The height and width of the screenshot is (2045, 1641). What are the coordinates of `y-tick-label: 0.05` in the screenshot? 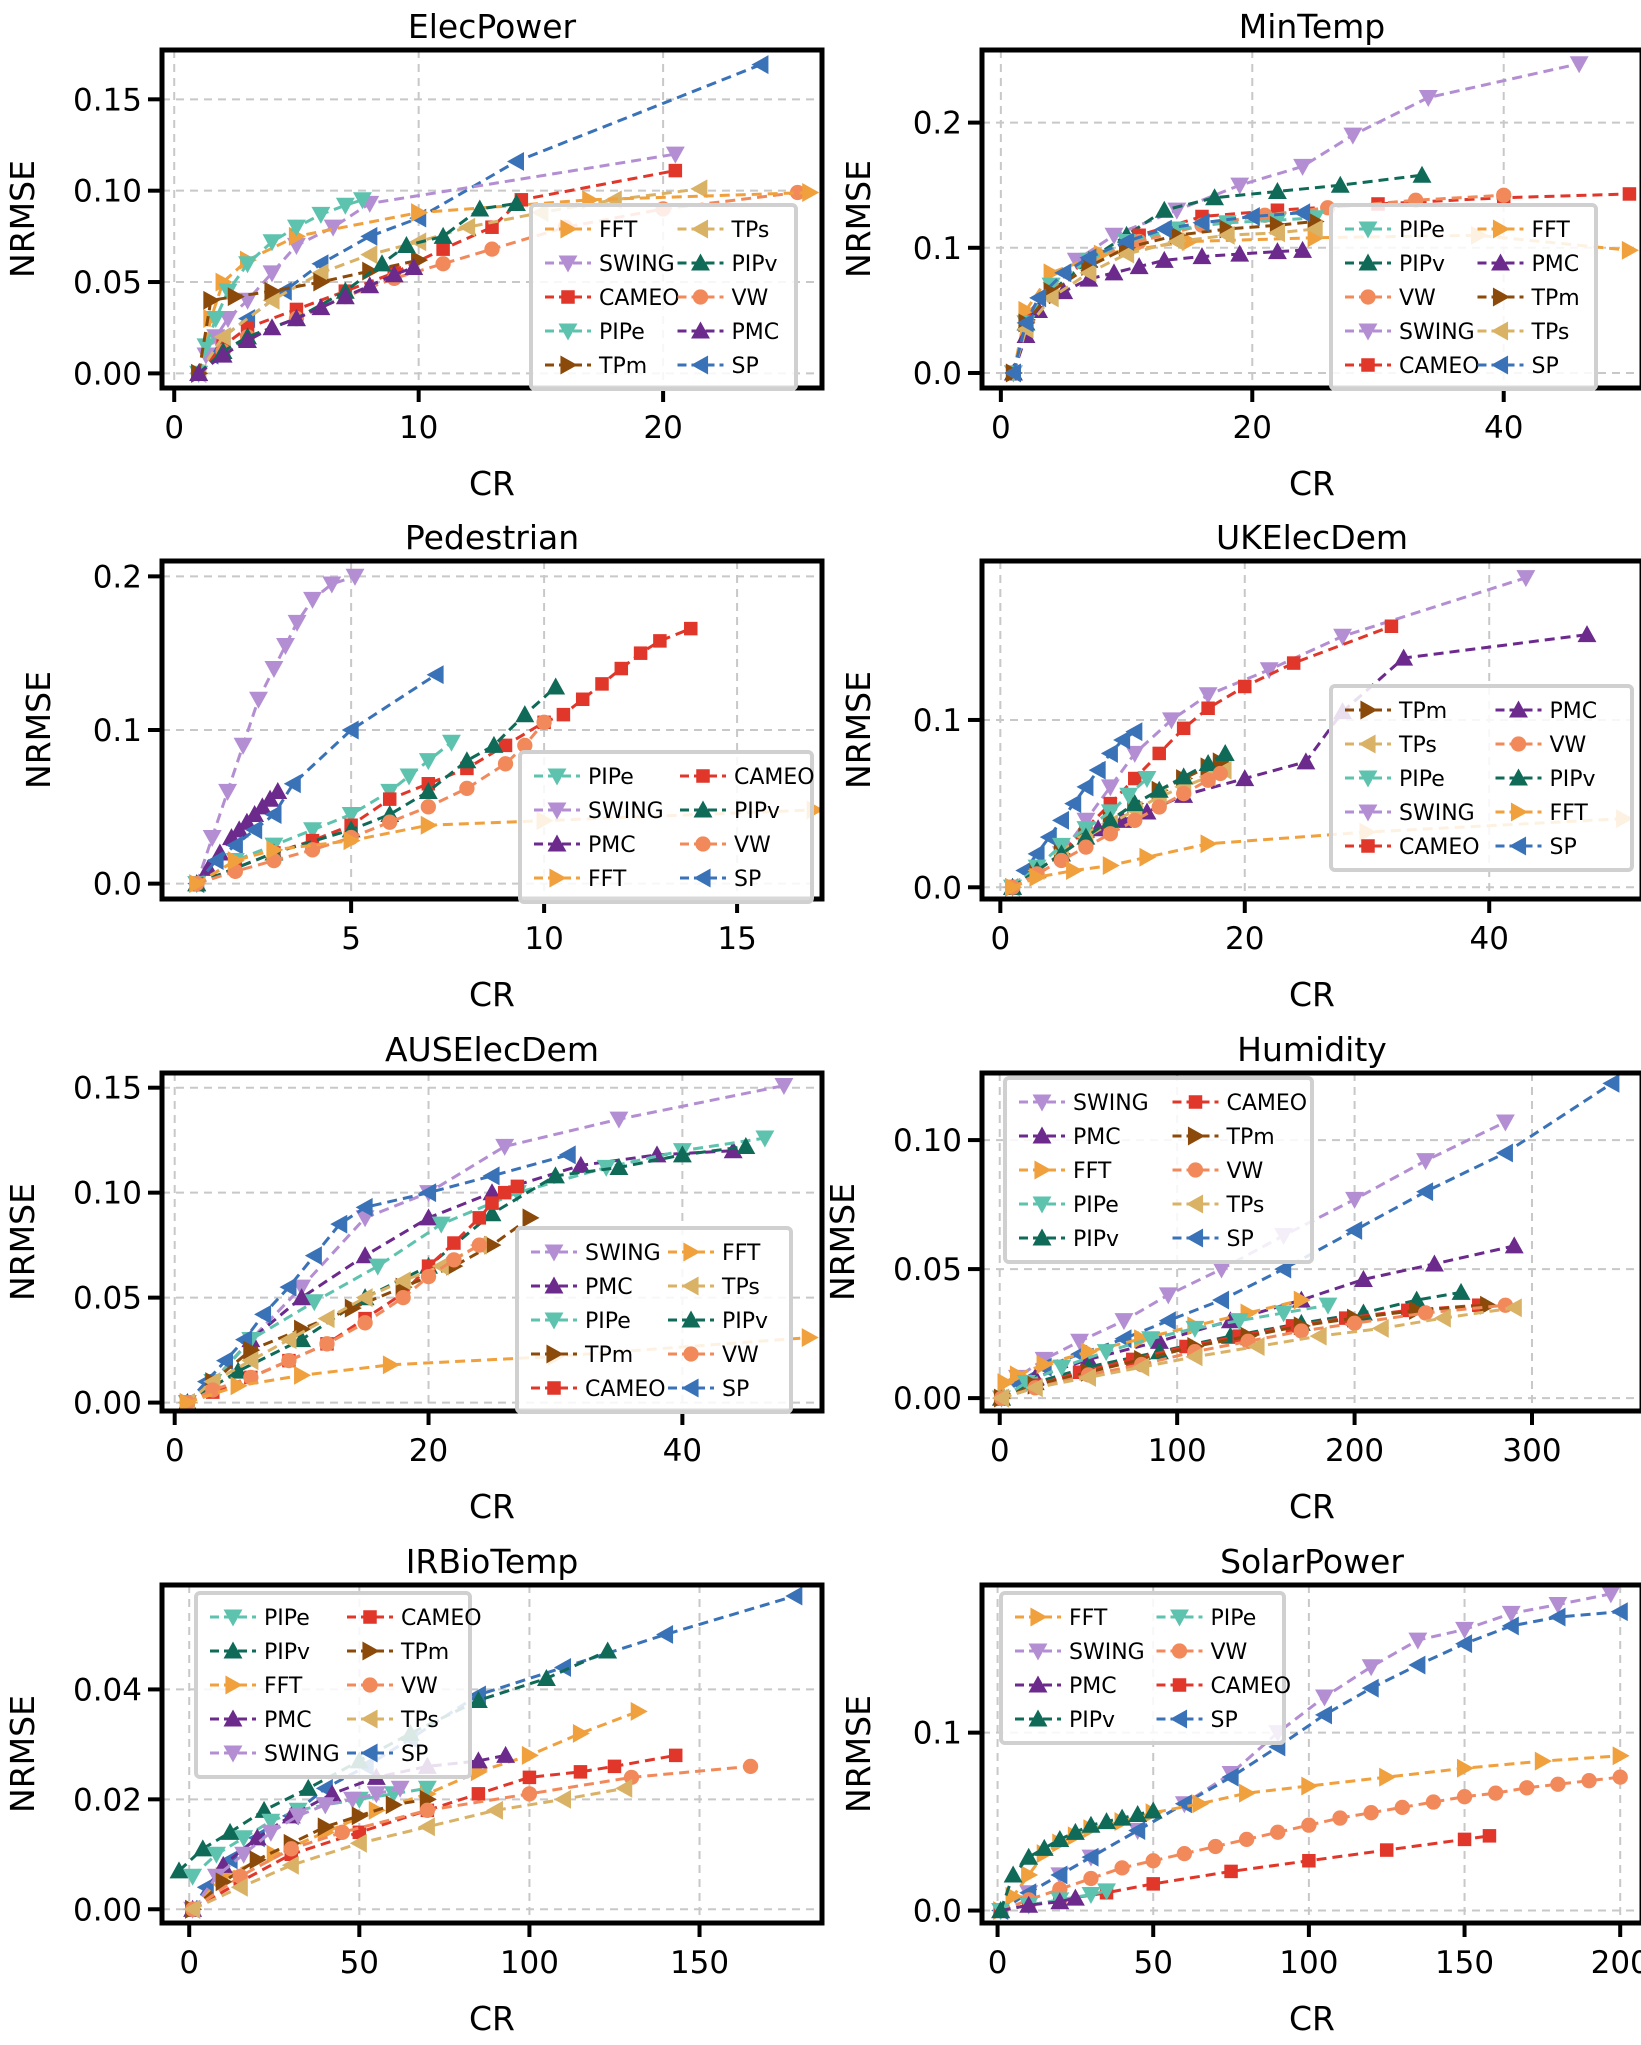 It's located at (107, 283).